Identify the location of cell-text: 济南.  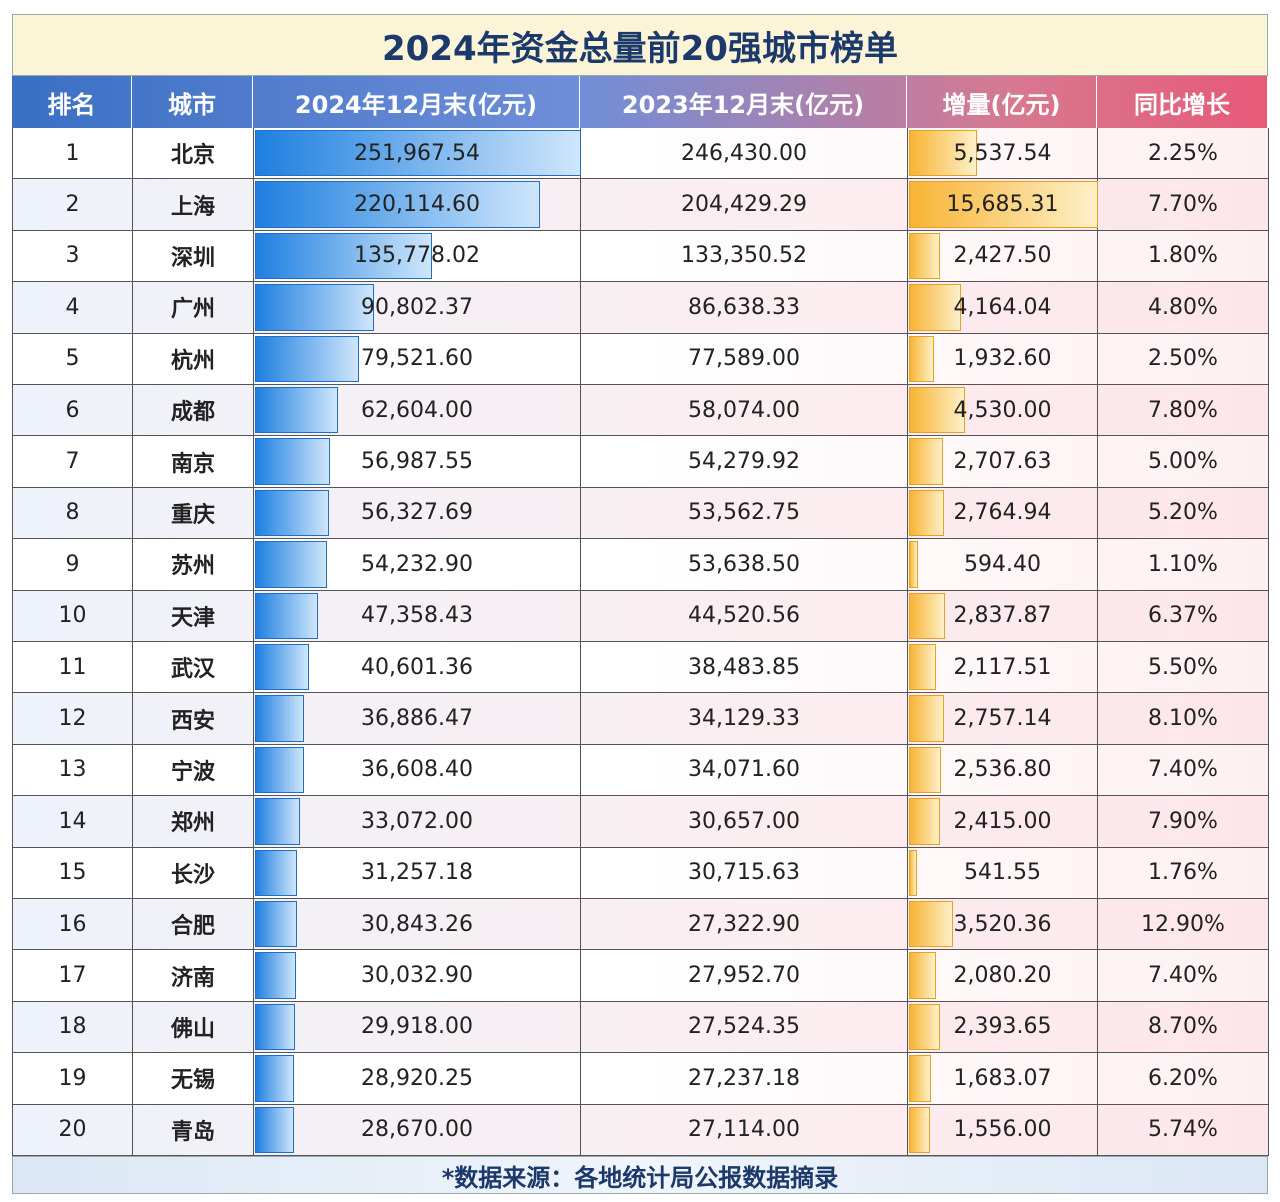
(192, 978).